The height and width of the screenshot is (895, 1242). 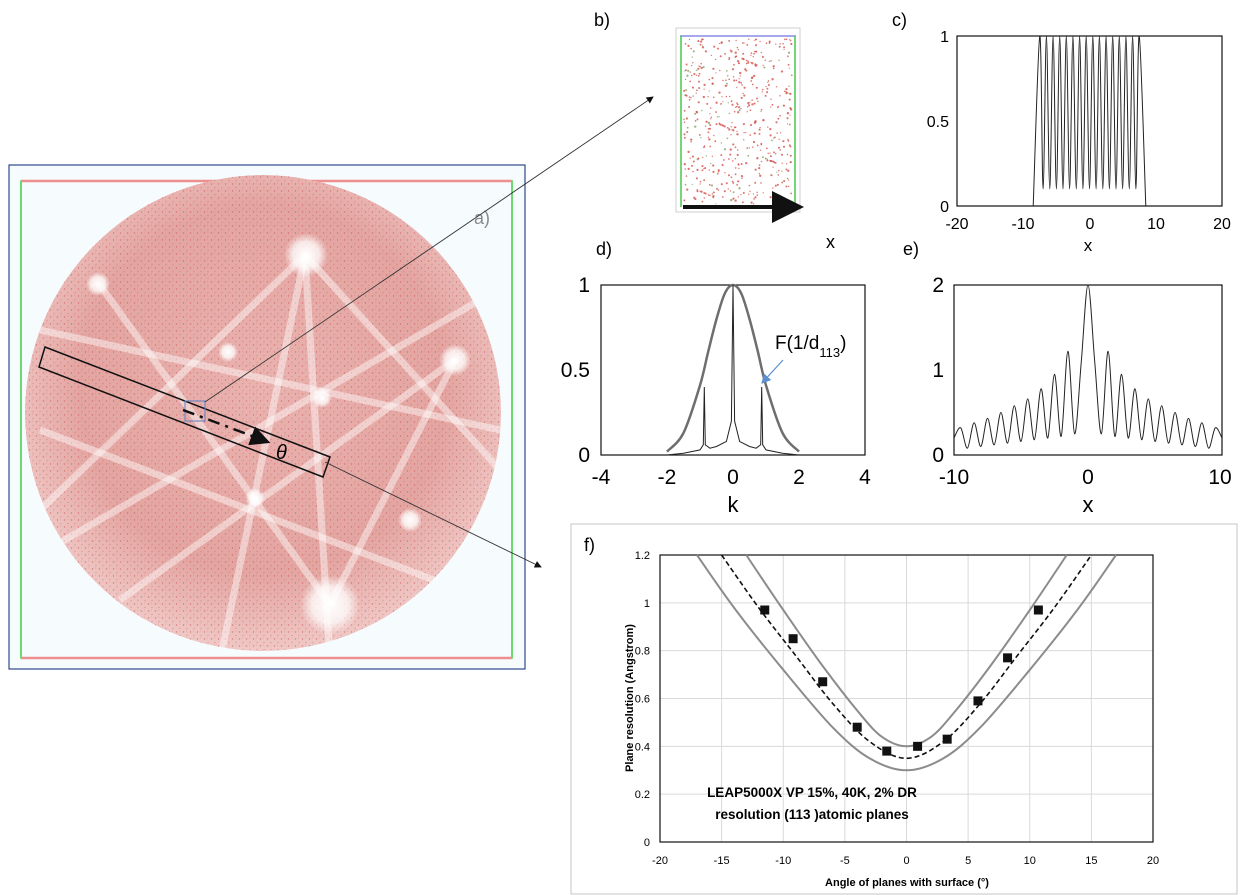 I want to click on plot-d-ytick: 0.5, so click(x=575, y=370).